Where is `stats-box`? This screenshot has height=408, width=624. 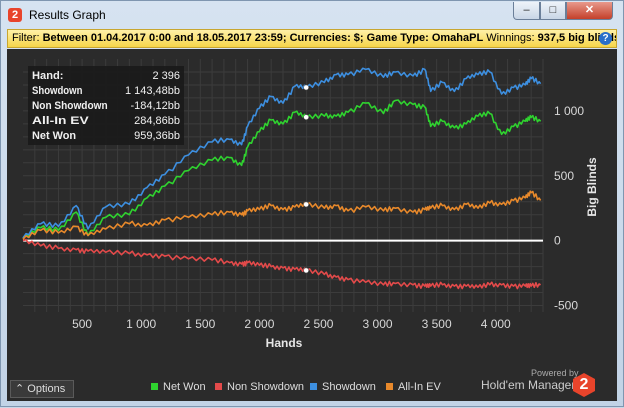
stats-box is located at coordinates (106, 105).